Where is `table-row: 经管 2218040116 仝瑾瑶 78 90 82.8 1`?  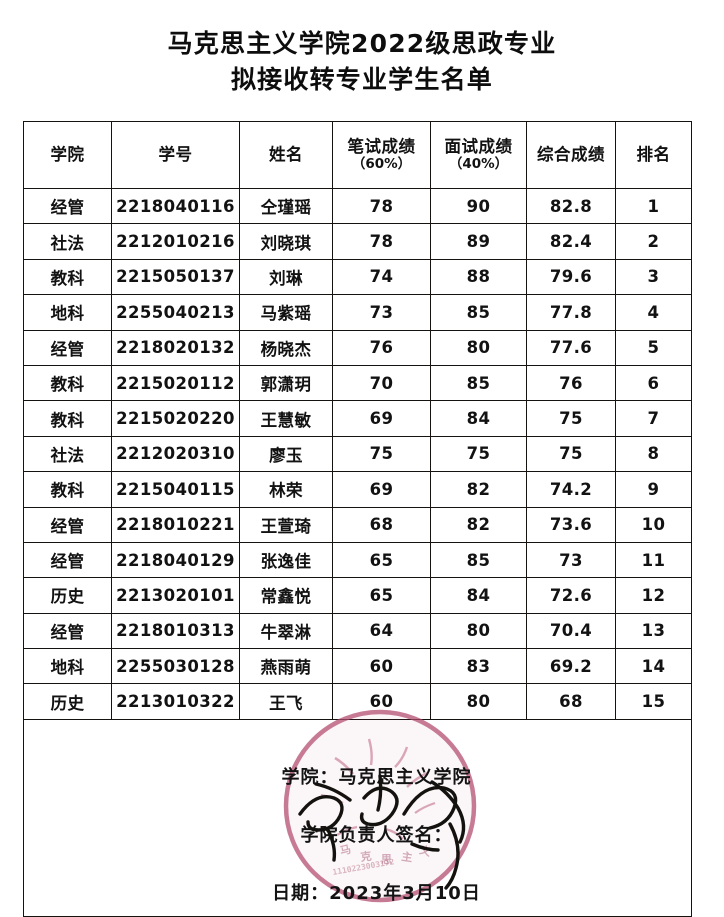
table-row: 经管 2218040116 仝瑾瑶 78 90 82.8 1 is located at coordinates (357, 206).